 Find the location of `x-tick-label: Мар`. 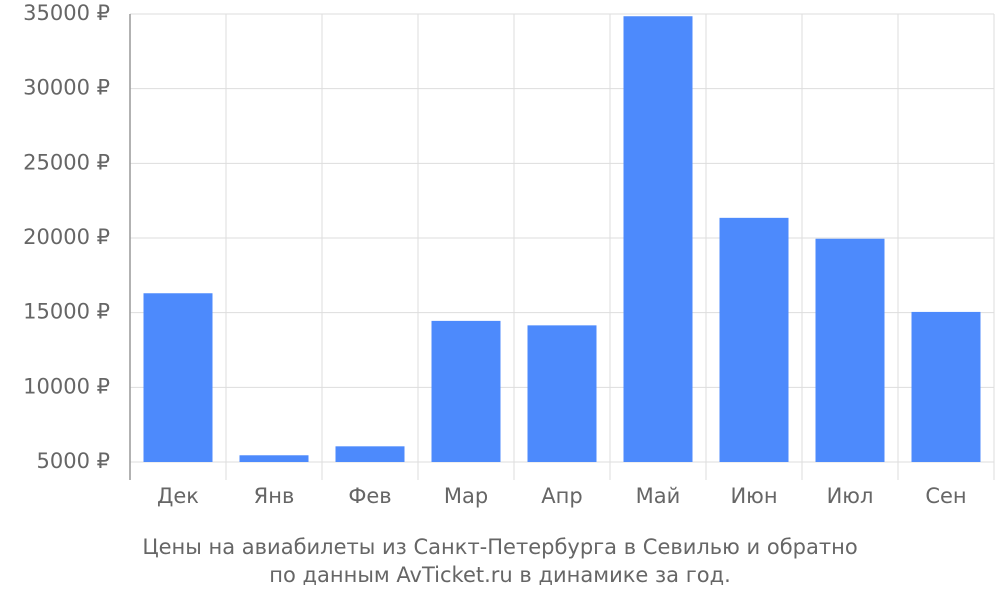

x-tick-label: Мар is located at coordinates (466, 496).